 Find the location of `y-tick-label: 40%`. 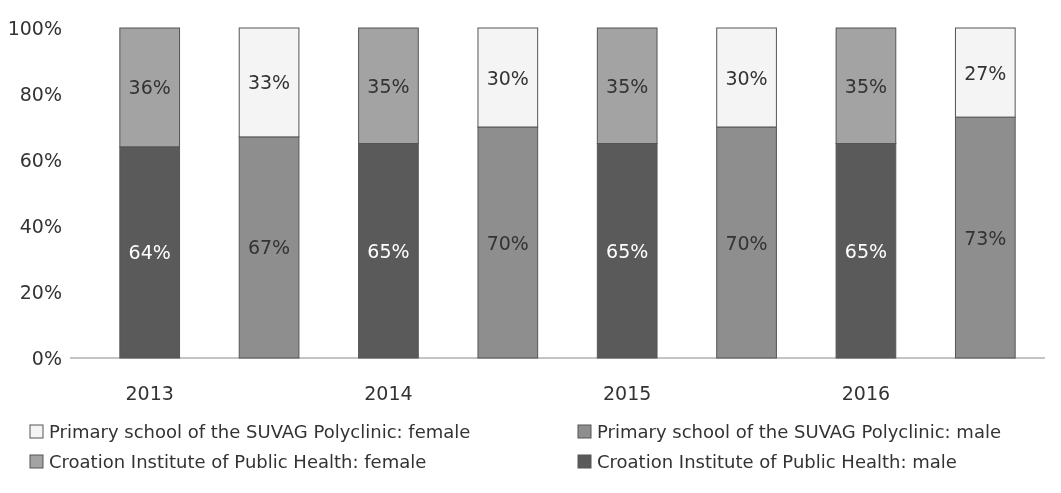

y-tick-label: 40% is located at coordinates (40, 225).